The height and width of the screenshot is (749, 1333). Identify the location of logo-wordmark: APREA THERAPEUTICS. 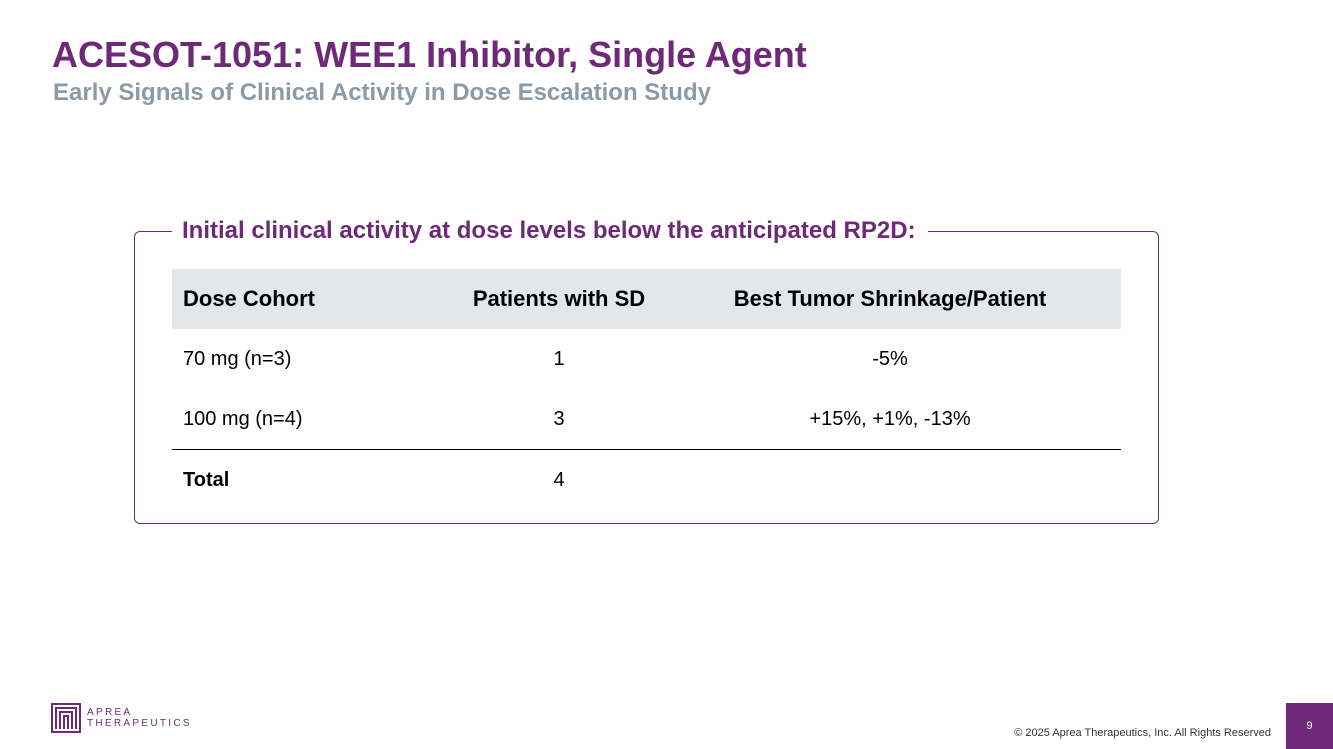
(139, 718).